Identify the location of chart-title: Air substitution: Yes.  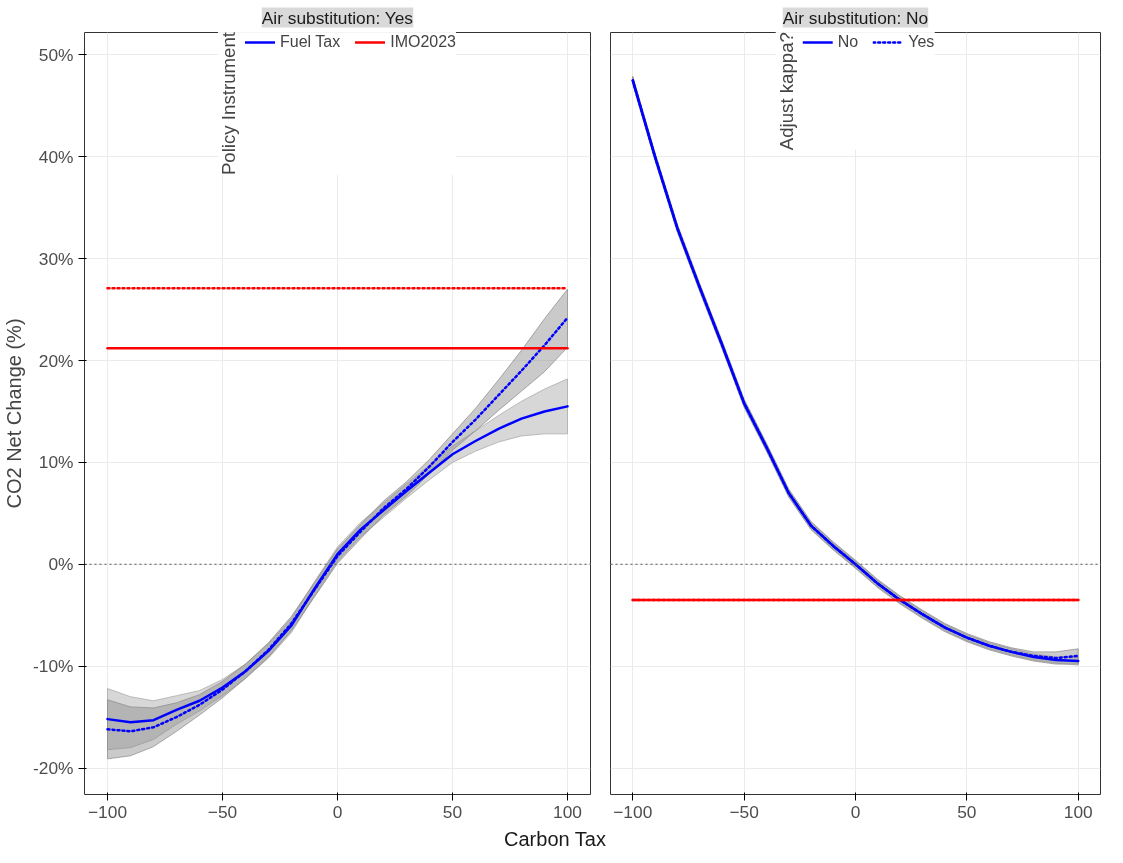
(337, 17).